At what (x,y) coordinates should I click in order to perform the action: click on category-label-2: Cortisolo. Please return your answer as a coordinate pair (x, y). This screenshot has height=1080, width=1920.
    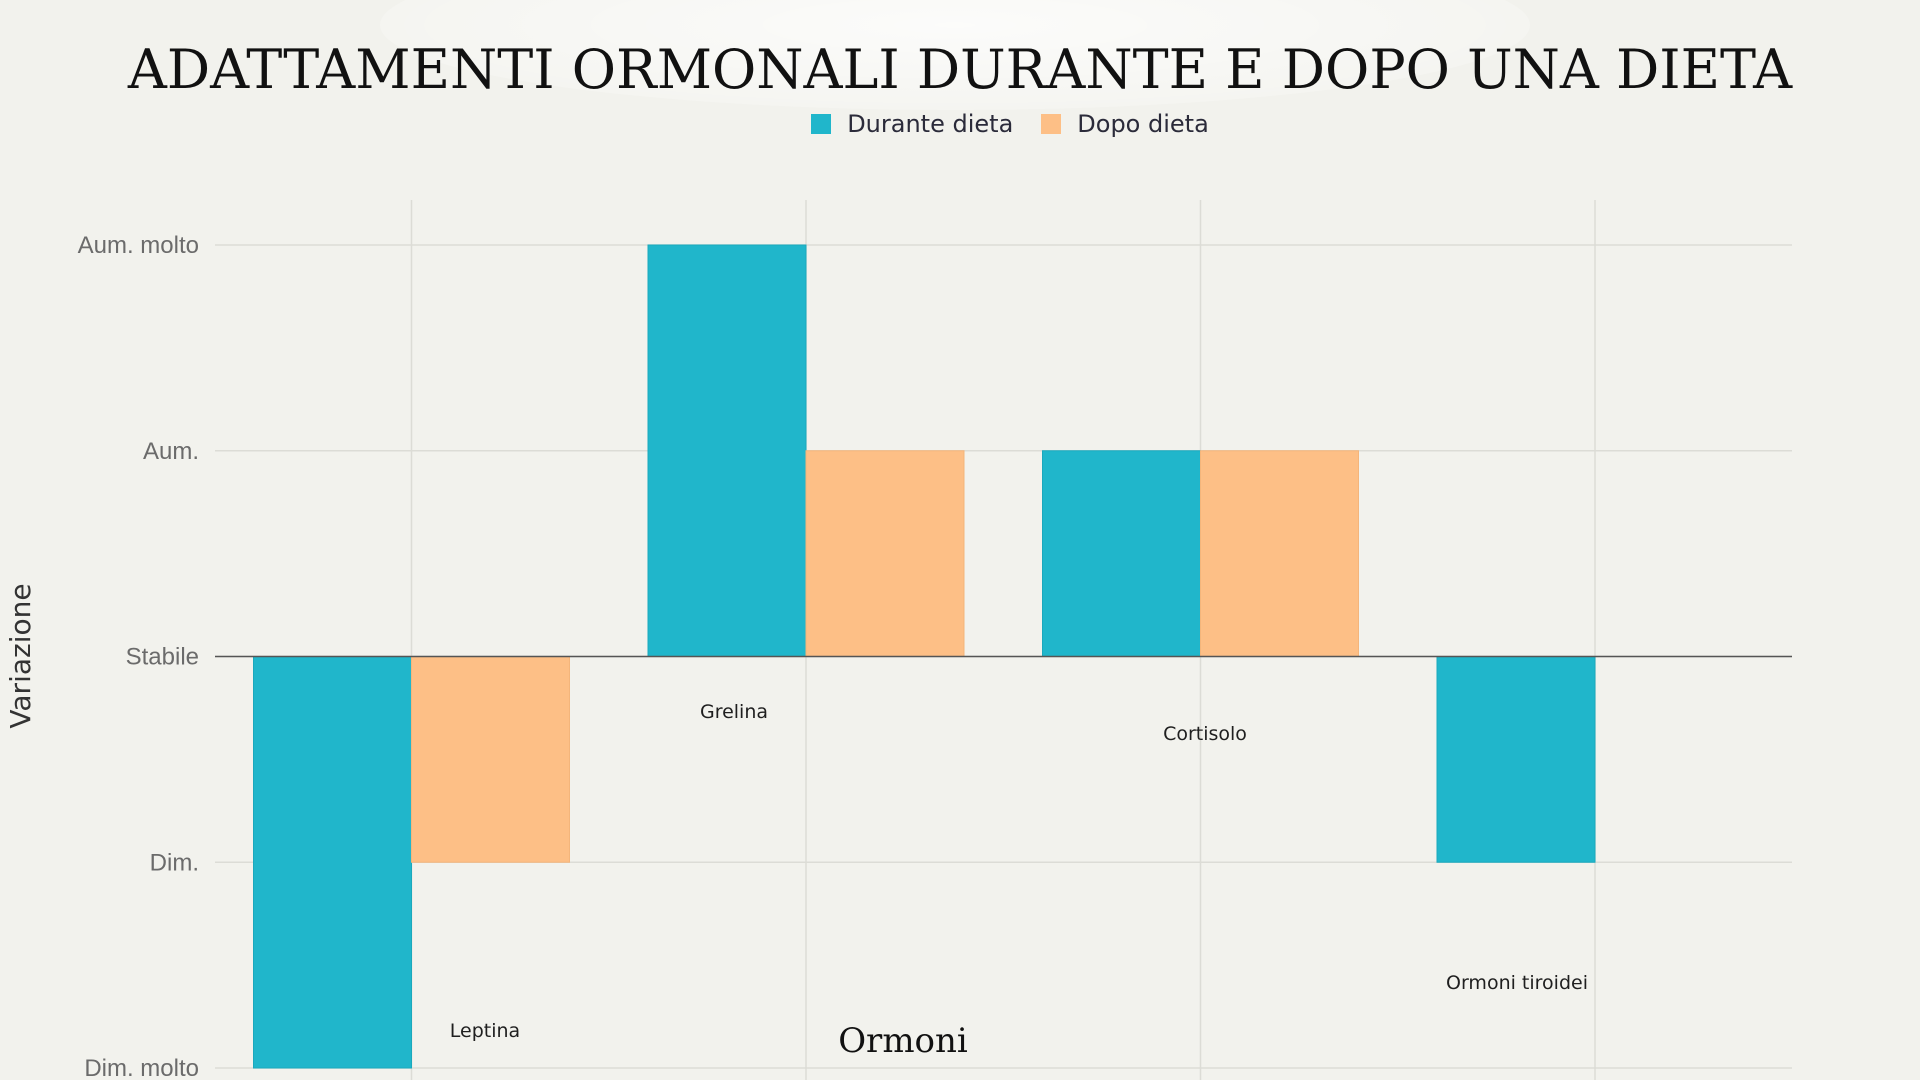
    Looking at the image, I should click on (1205, 734).